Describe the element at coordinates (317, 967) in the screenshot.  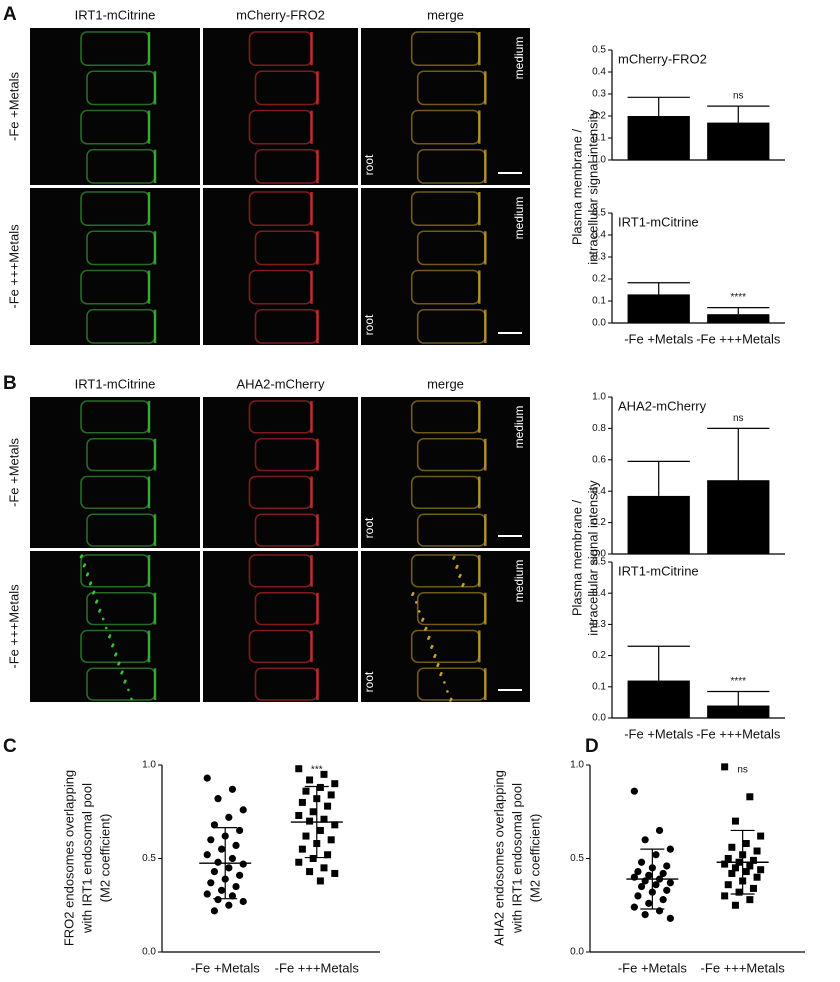
I see `x-tick-label: -Fe +++Metals` at that location.